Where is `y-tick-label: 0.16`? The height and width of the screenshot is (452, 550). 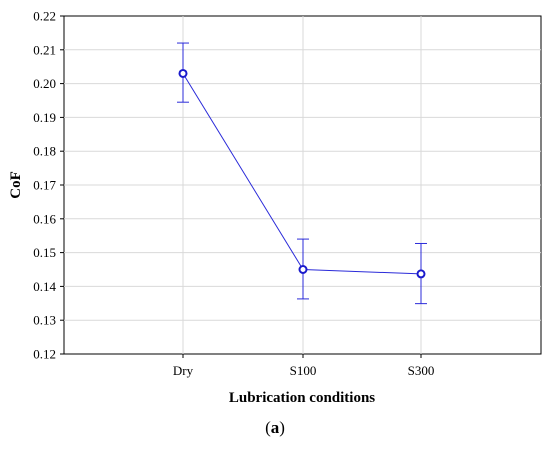 y-tick-label: 0.16 is located at coordinates (44, 218).